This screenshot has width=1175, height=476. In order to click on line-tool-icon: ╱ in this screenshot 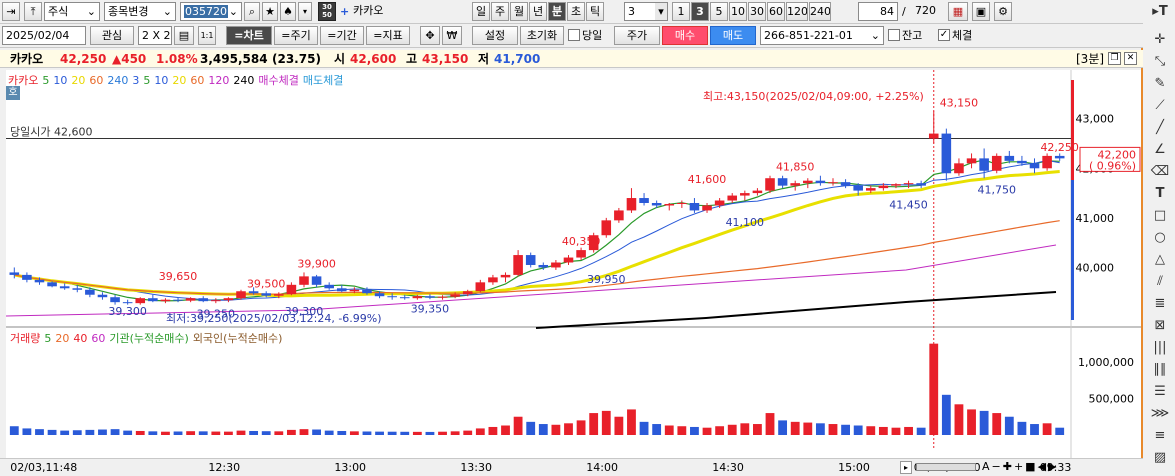, I will do `click(1160, 127)`.